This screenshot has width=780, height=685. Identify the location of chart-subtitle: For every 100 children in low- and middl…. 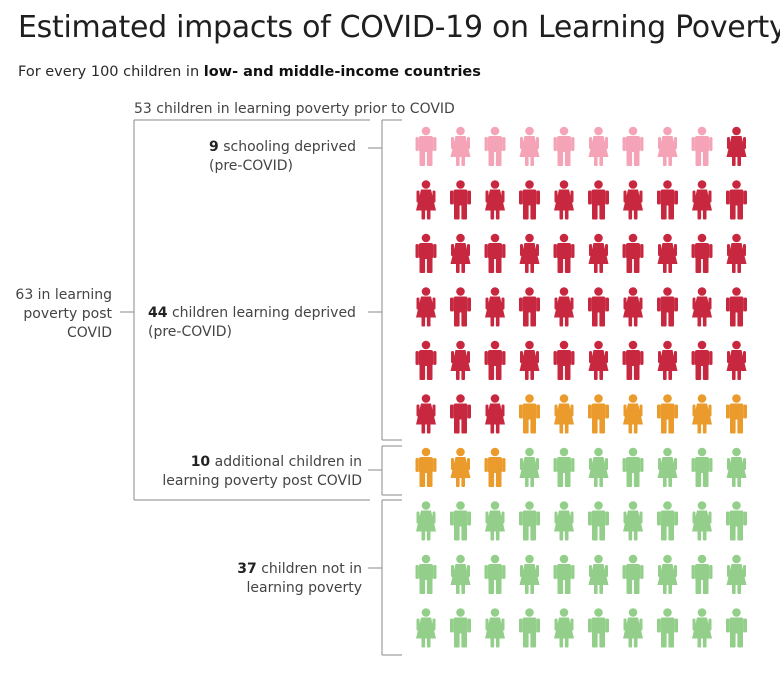
(249, 72).